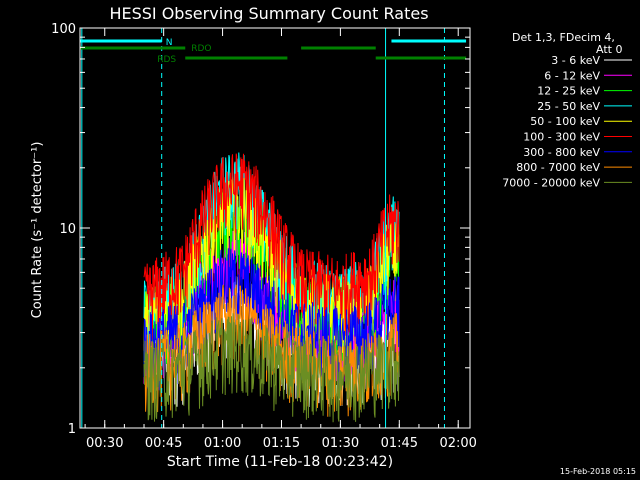 The height and width of the screenshot is (480, 640). I want to click on x-tick-label-4: 01:30, so click(340, 443).